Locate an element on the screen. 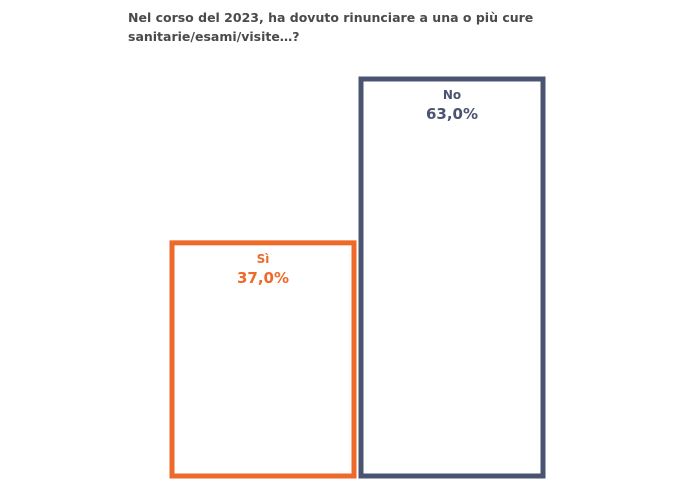  category-label: No is located at coordinates (452, 95).